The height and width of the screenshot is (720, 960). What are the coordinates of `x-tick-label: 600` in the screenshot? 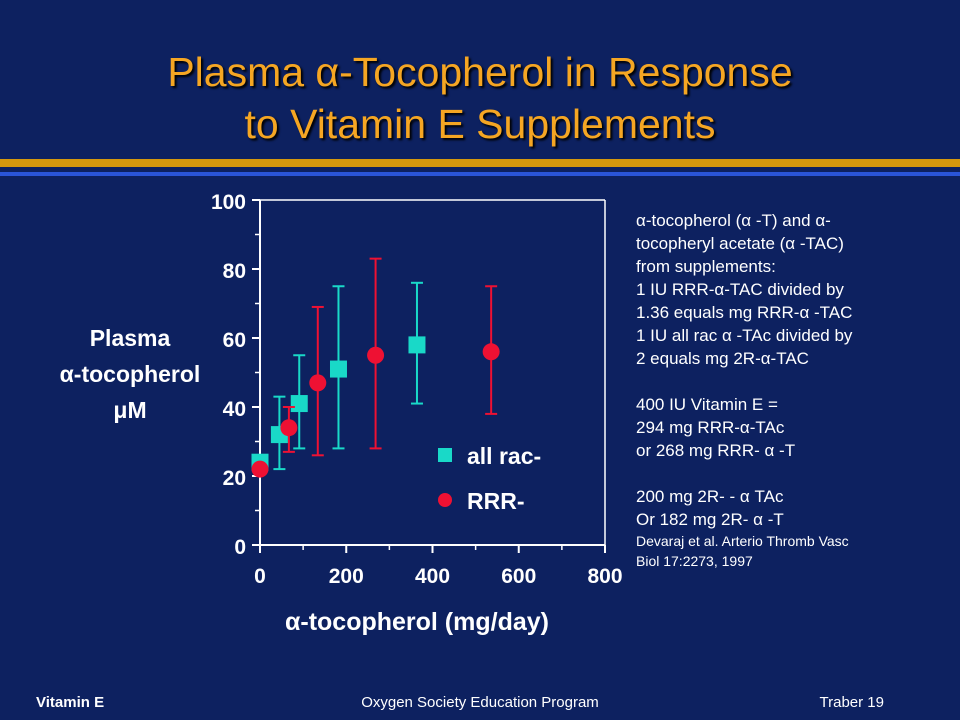 It's located at (518, 576).